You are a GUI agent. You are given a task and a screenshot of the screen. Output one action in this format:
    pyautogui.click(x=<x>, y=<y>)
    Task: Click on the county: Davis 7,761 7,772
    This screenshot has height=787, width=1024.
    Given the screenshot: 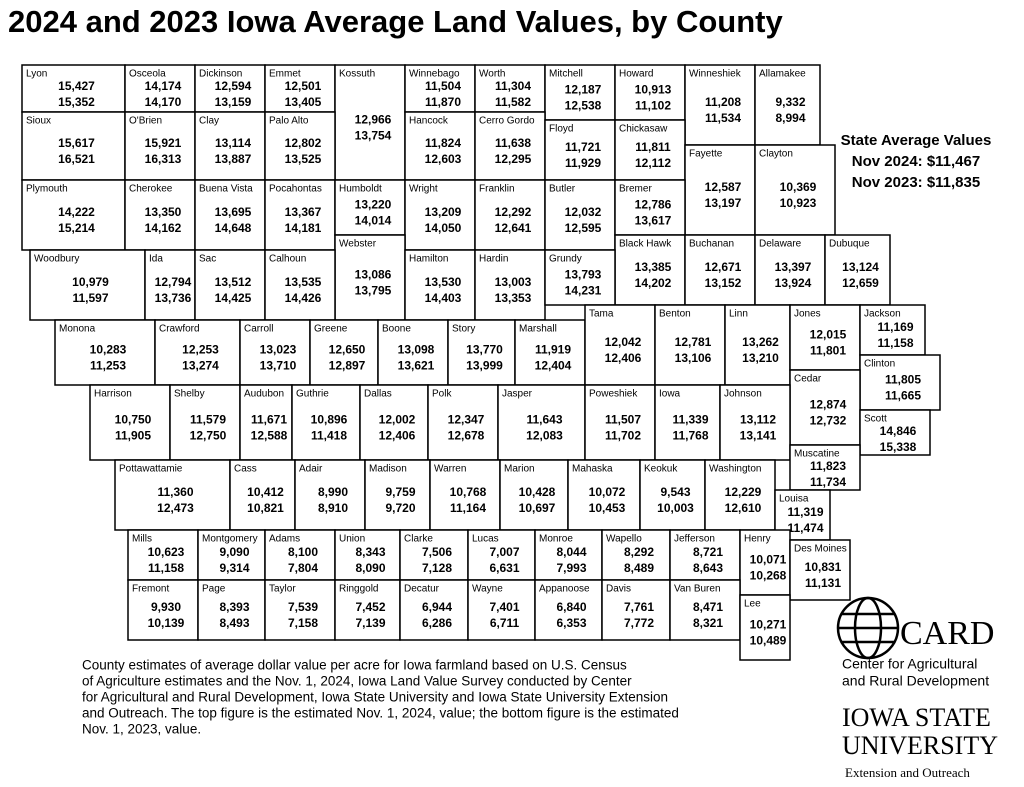 What is the action you would take?
    pyautogui.click(x=636, y=610)
    